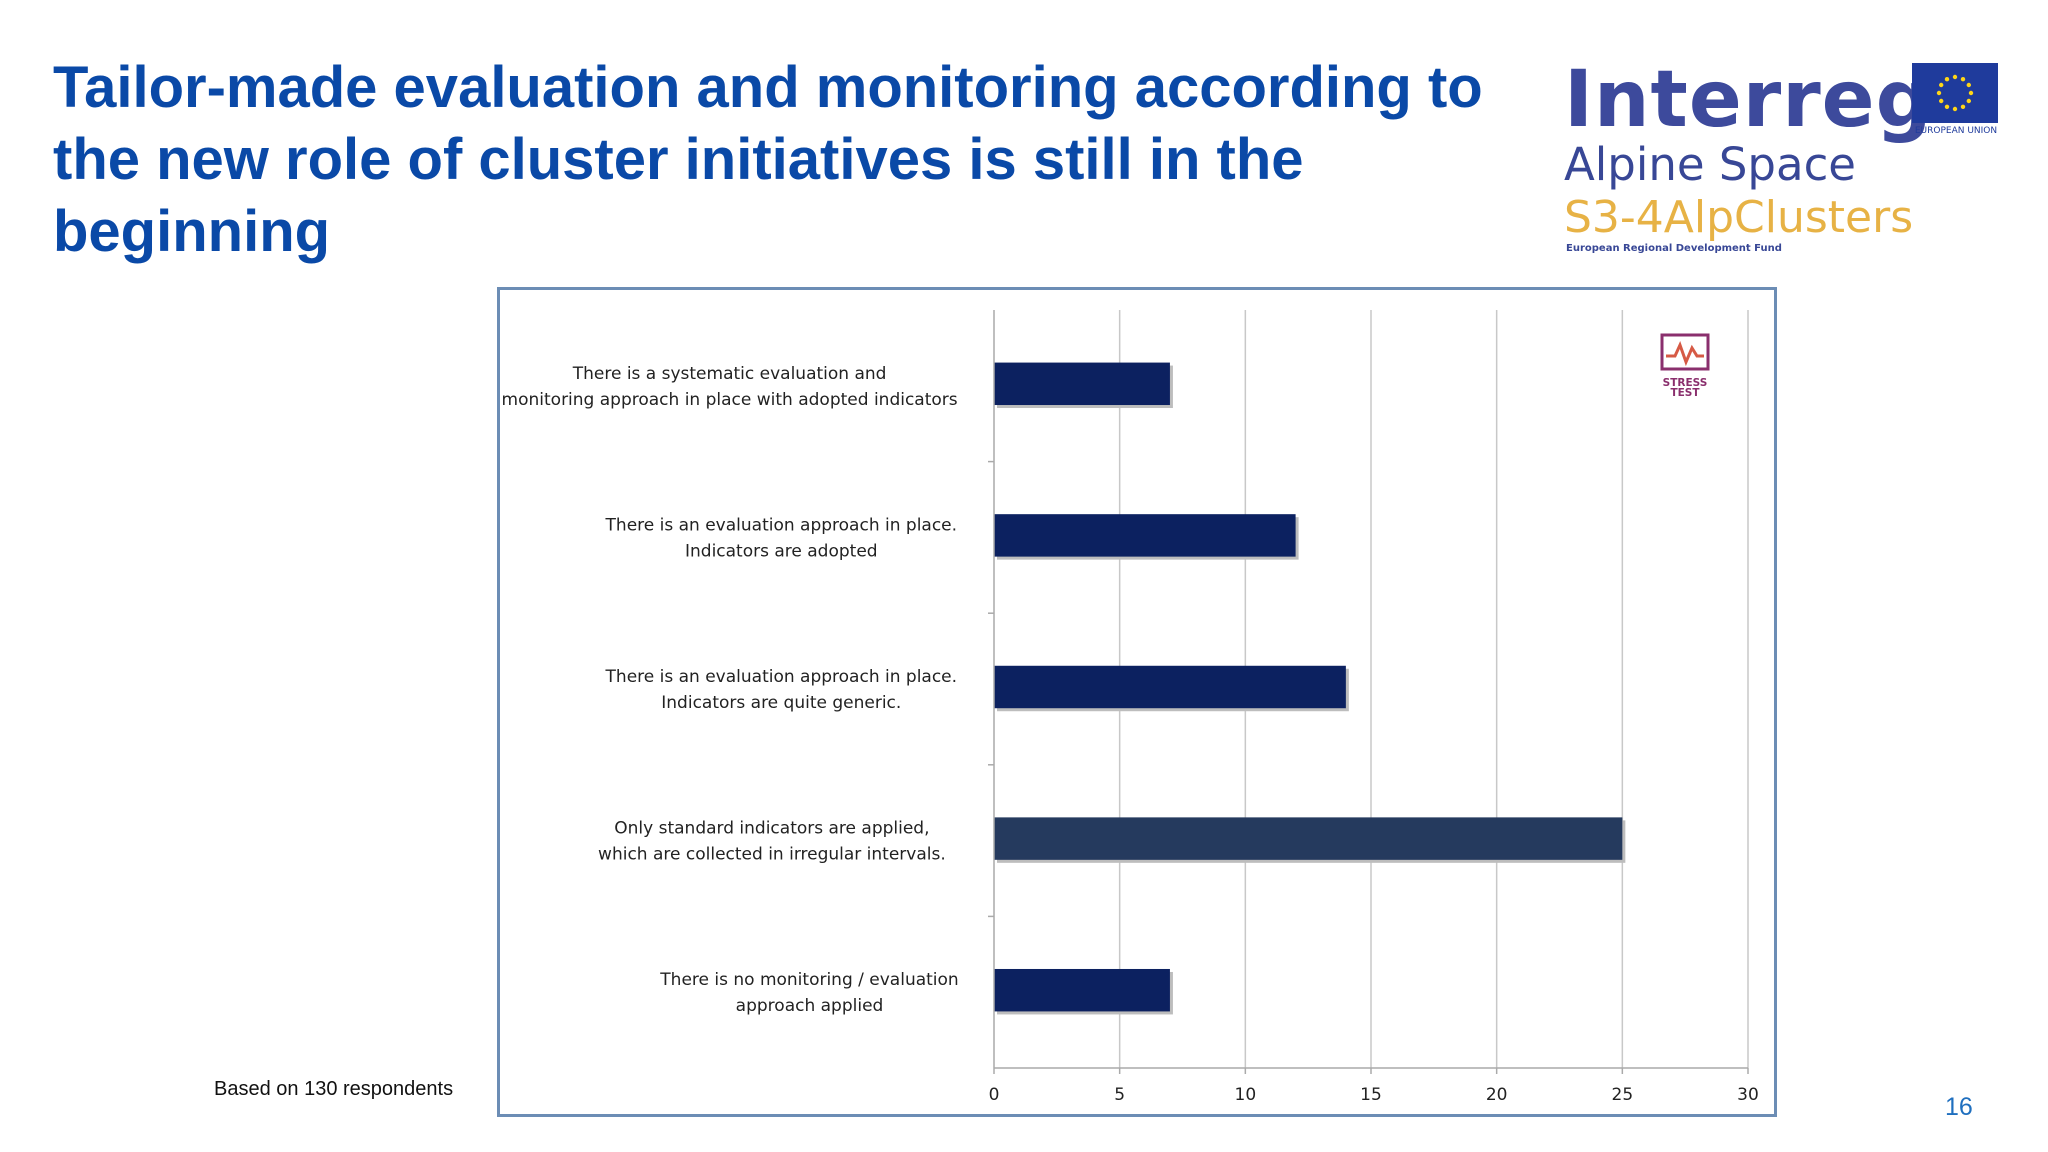  Describe the element at coordinates (1748, 100) in the screenshot. I see `logo-interreg-text: Interreg` at that location.